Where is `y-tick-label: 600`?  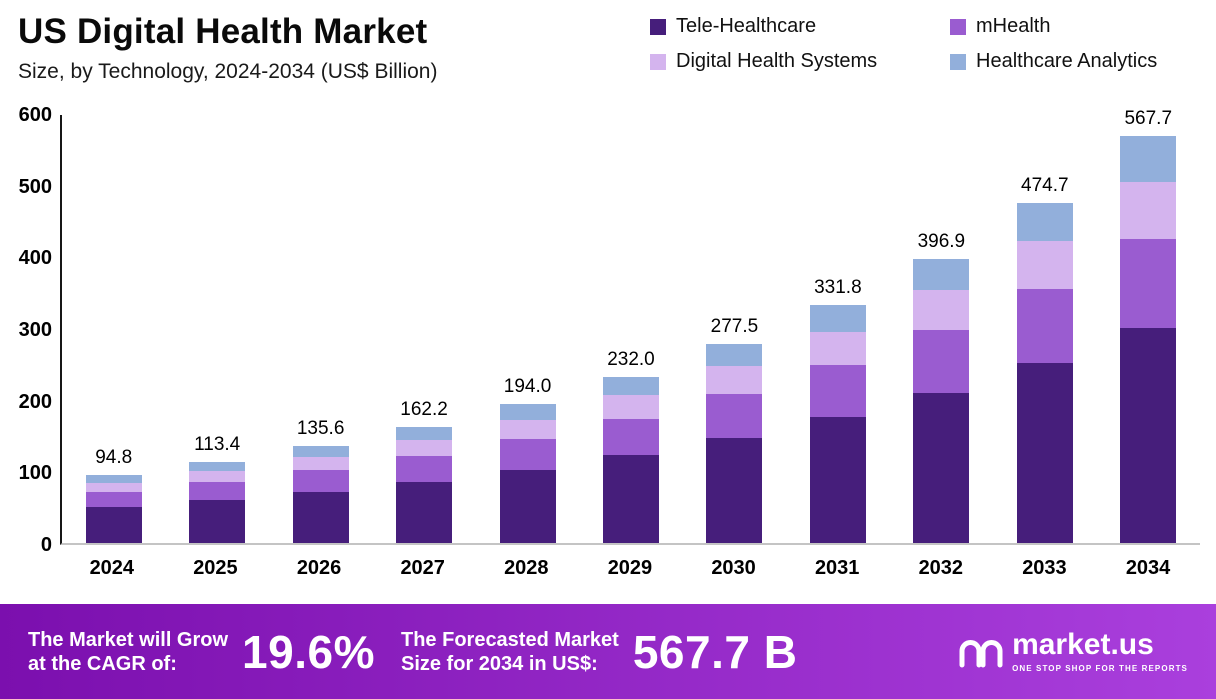
y-tick-label: 600 is located at coordinates (35, 115).